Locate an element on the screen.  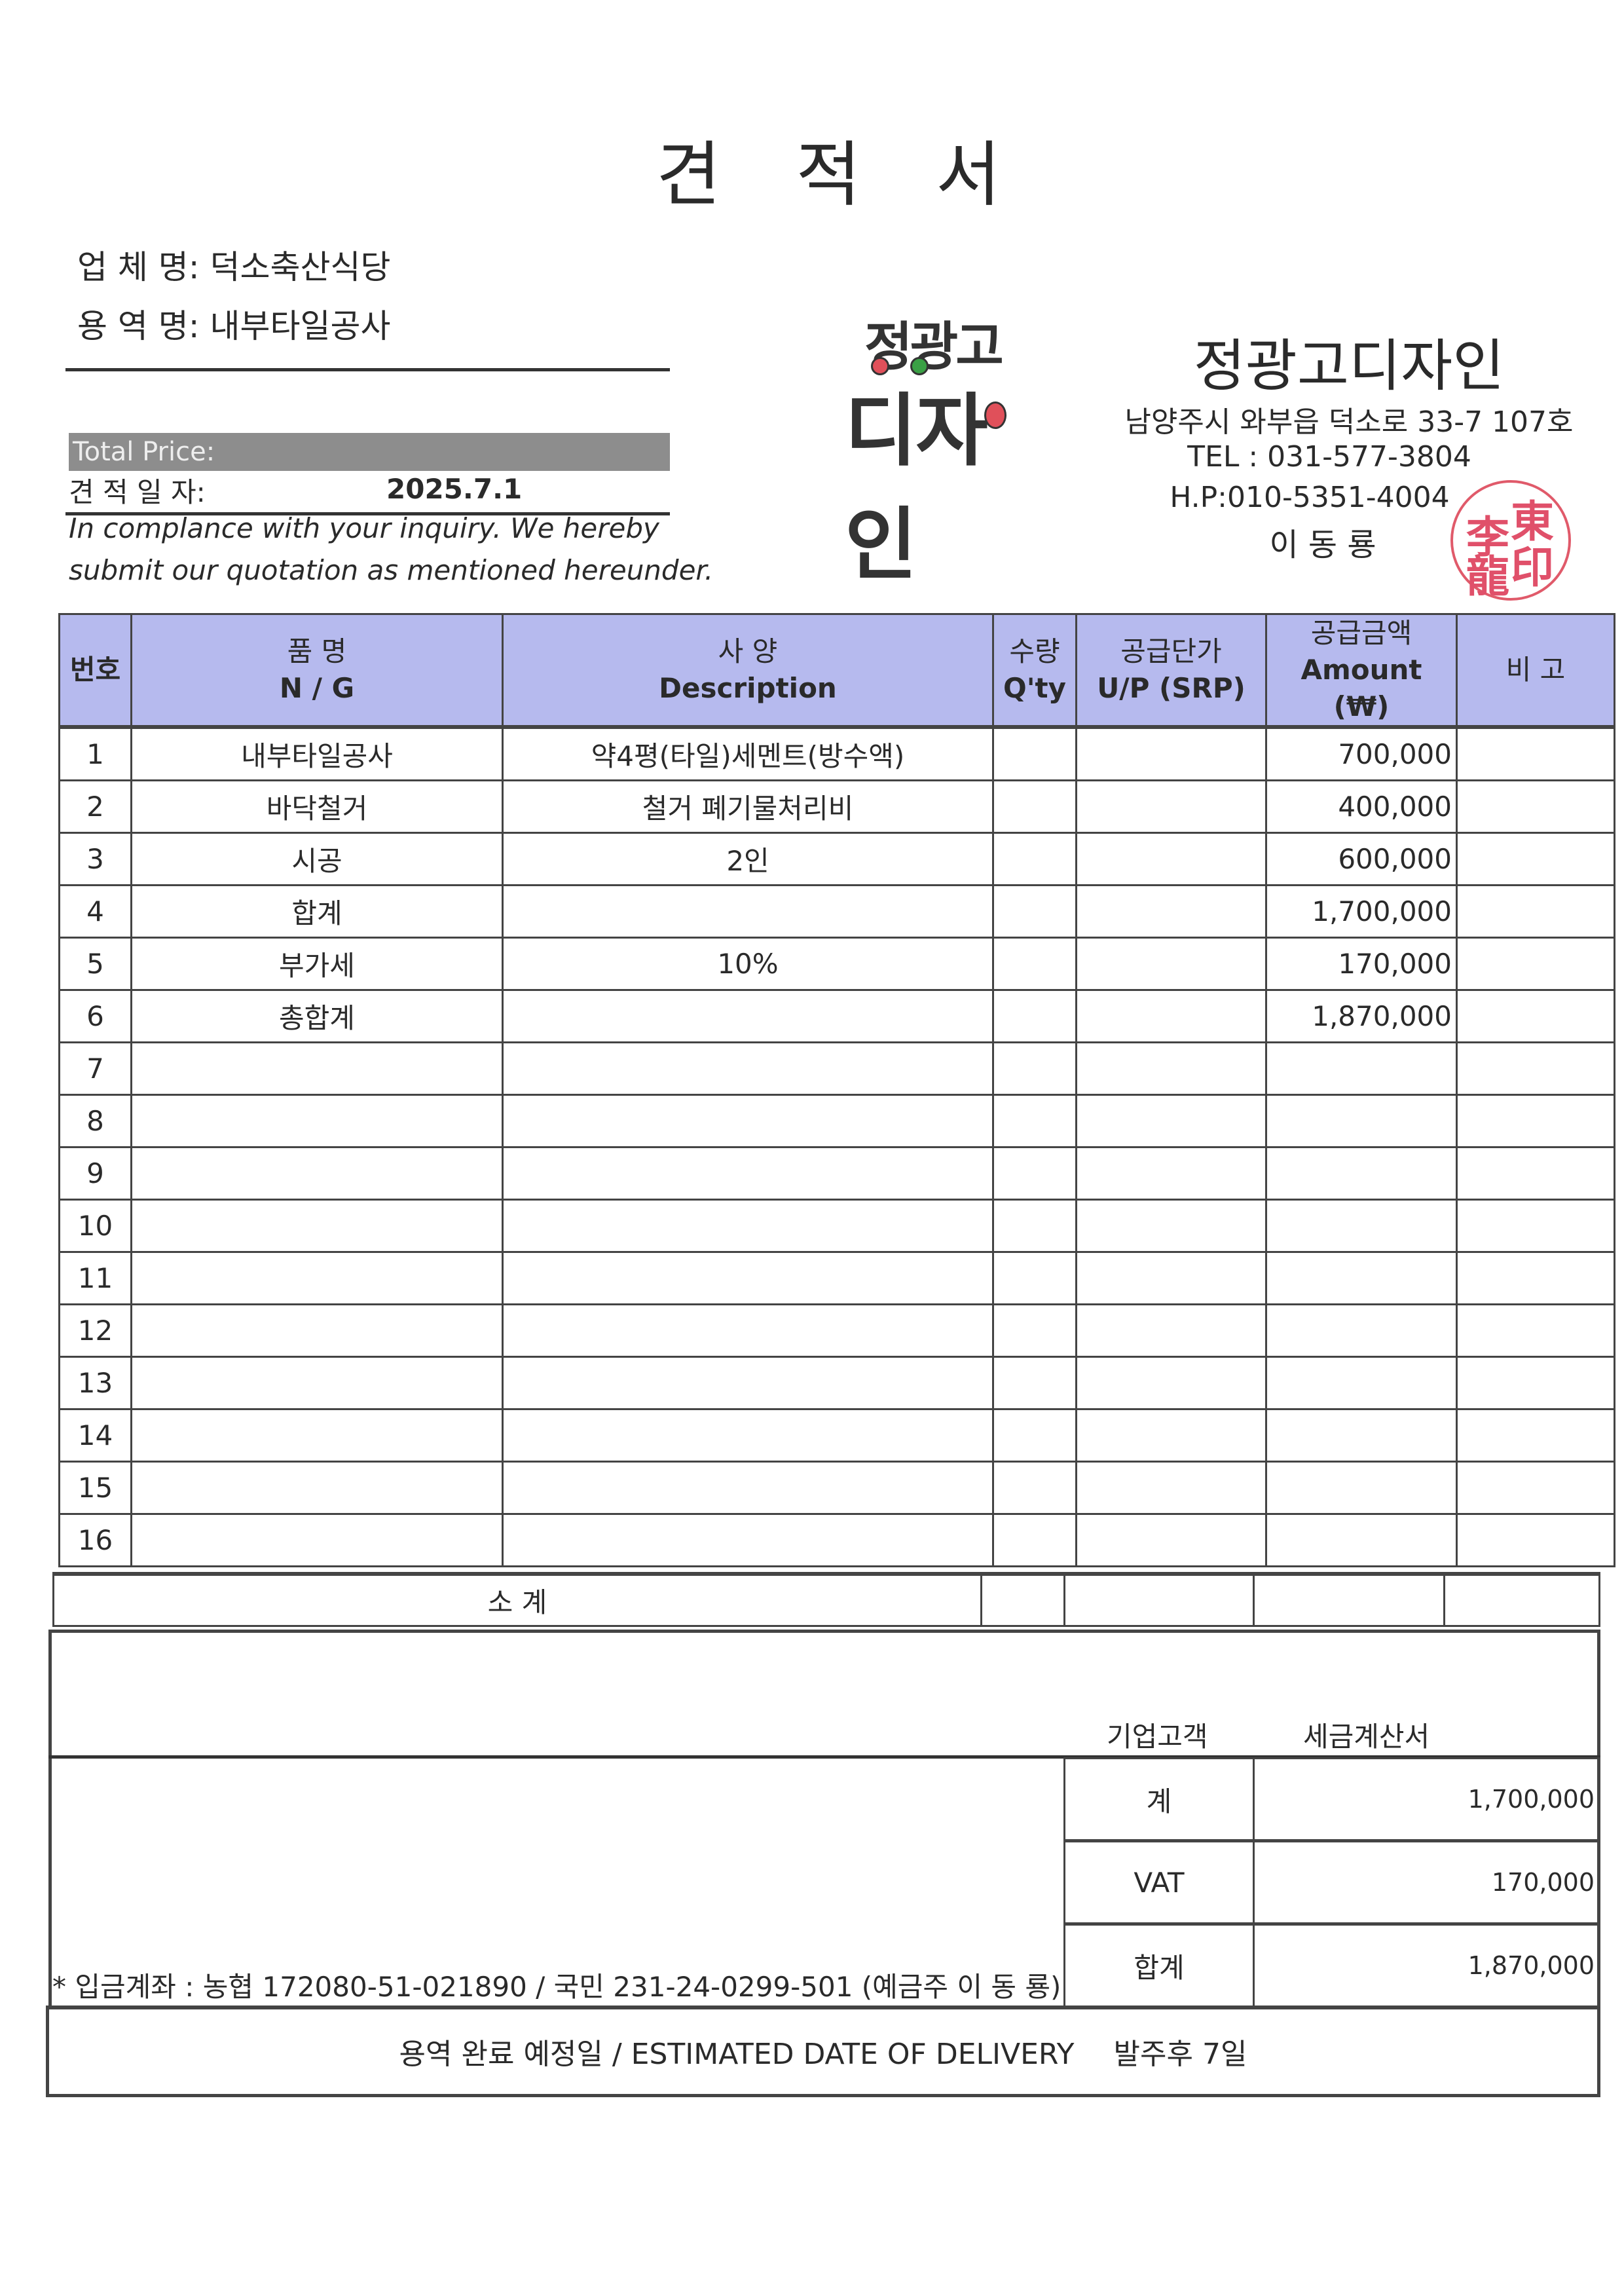
company-logo: 정광고 디자인 is located at coordinates (943, 448).